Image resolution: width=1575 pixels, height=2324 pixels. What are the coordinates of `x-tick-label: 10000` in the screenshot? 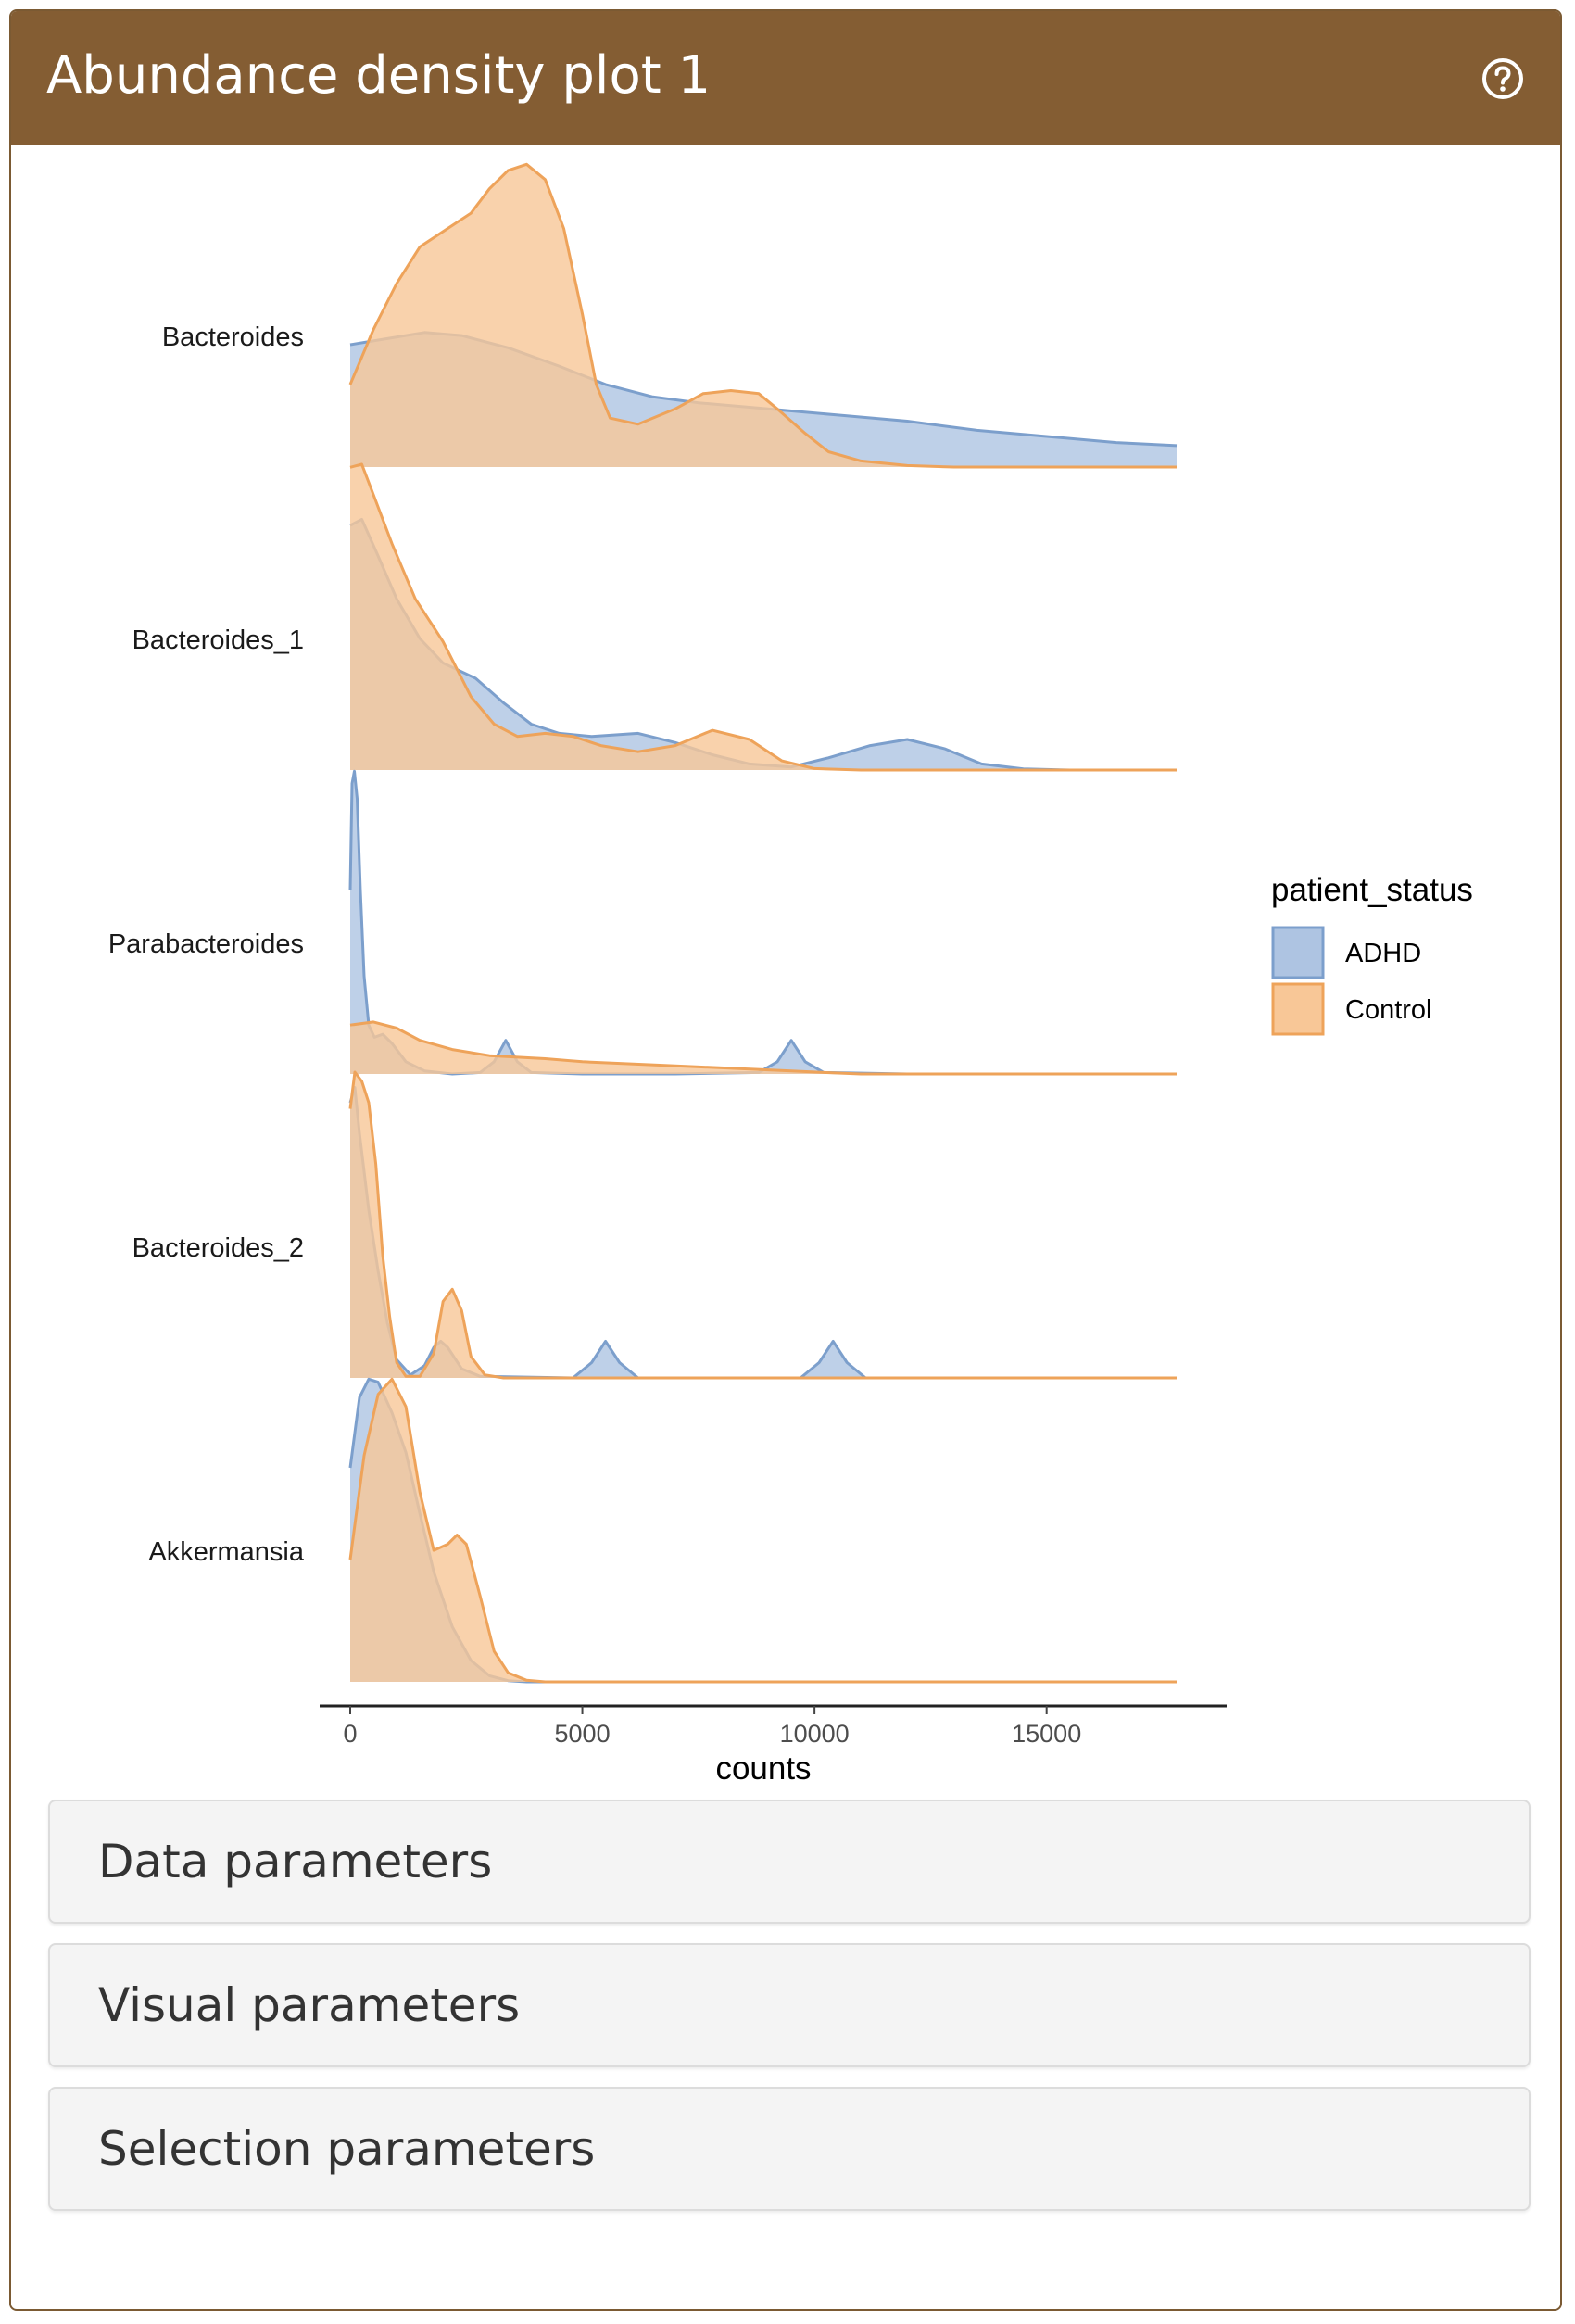 It's located at (815, 1734).